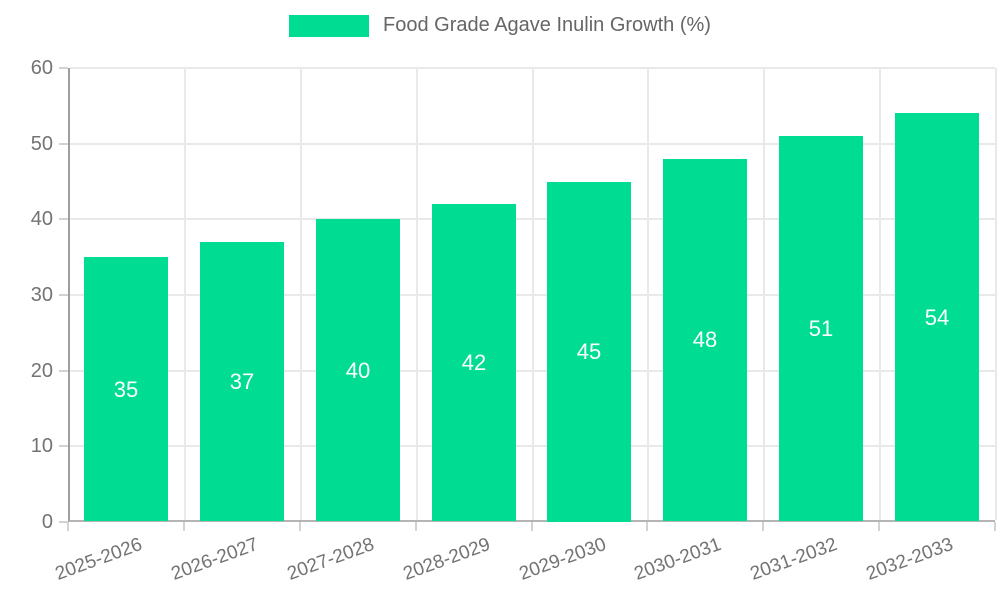  What do you see at coordinates (678, 559) in the screenshot?
I see `x-axis-category-label: 2030-2031` at bounding box center [678, 559].